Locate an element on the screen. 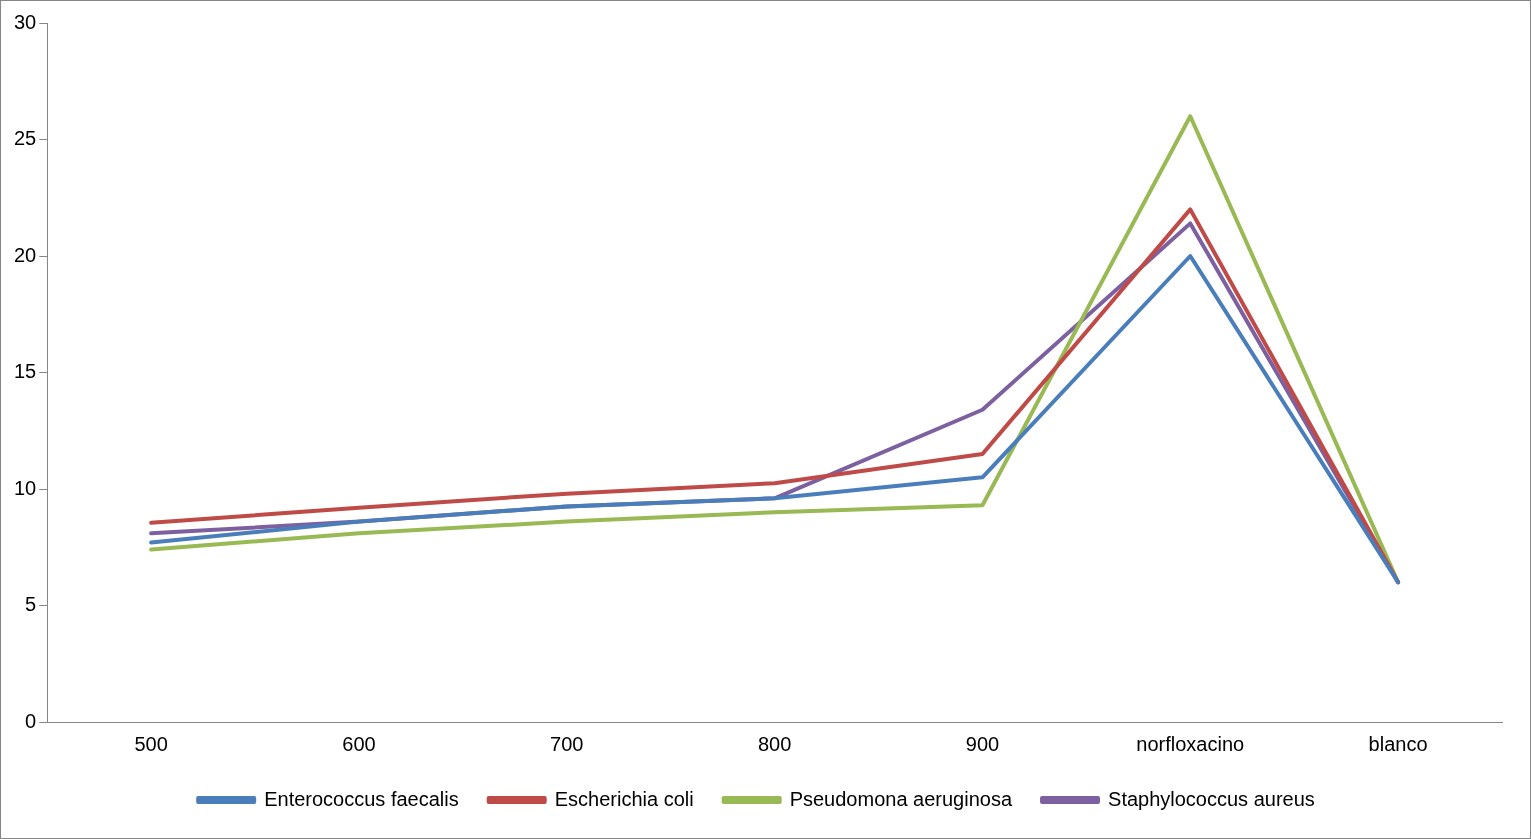  y-tick-label: 10 is located at coordinates (25, 487).